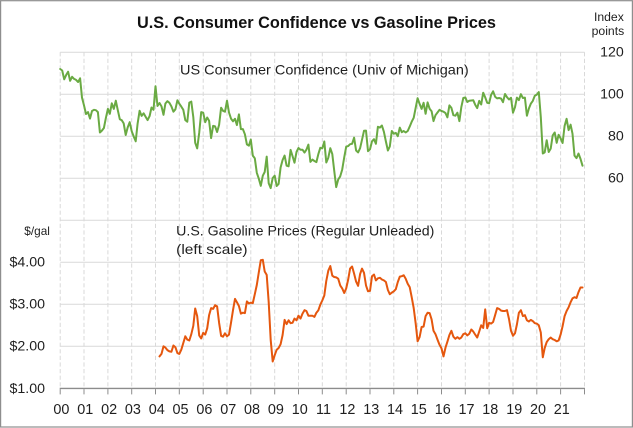 This screenshot has width=633, height=428. I want to click on svg-text: 07, so click(228, 410).